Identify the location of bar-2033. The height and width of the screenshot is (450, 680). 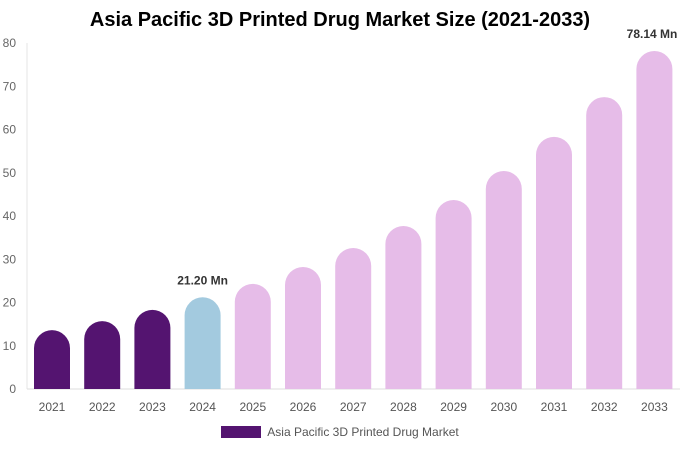
(654, 220).